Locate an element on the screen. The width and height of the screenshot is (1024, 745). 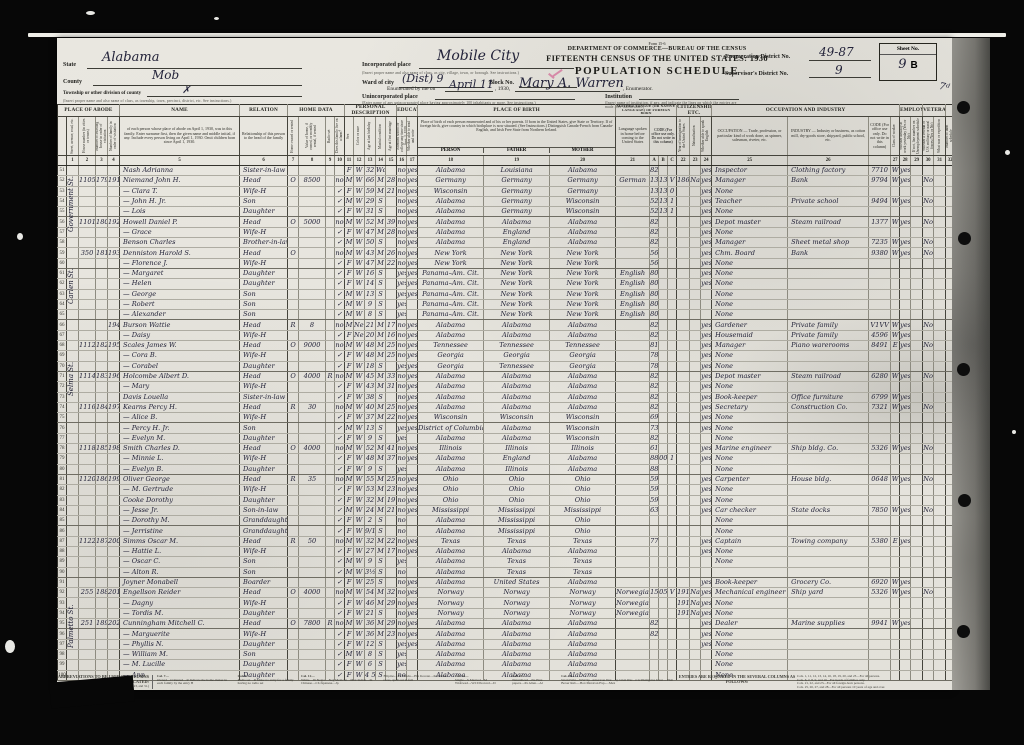
cell-birth_person: Alabama is located at coordinates (451, 562).